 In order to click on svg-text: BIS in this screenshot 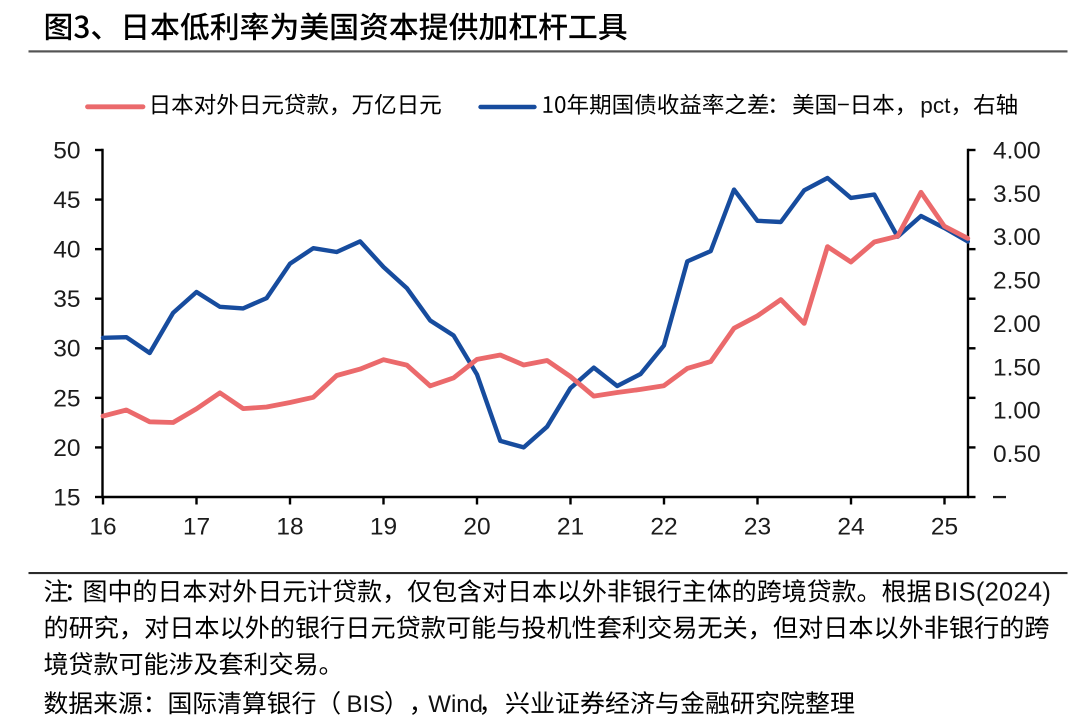, I will do `click(366, 704)`.